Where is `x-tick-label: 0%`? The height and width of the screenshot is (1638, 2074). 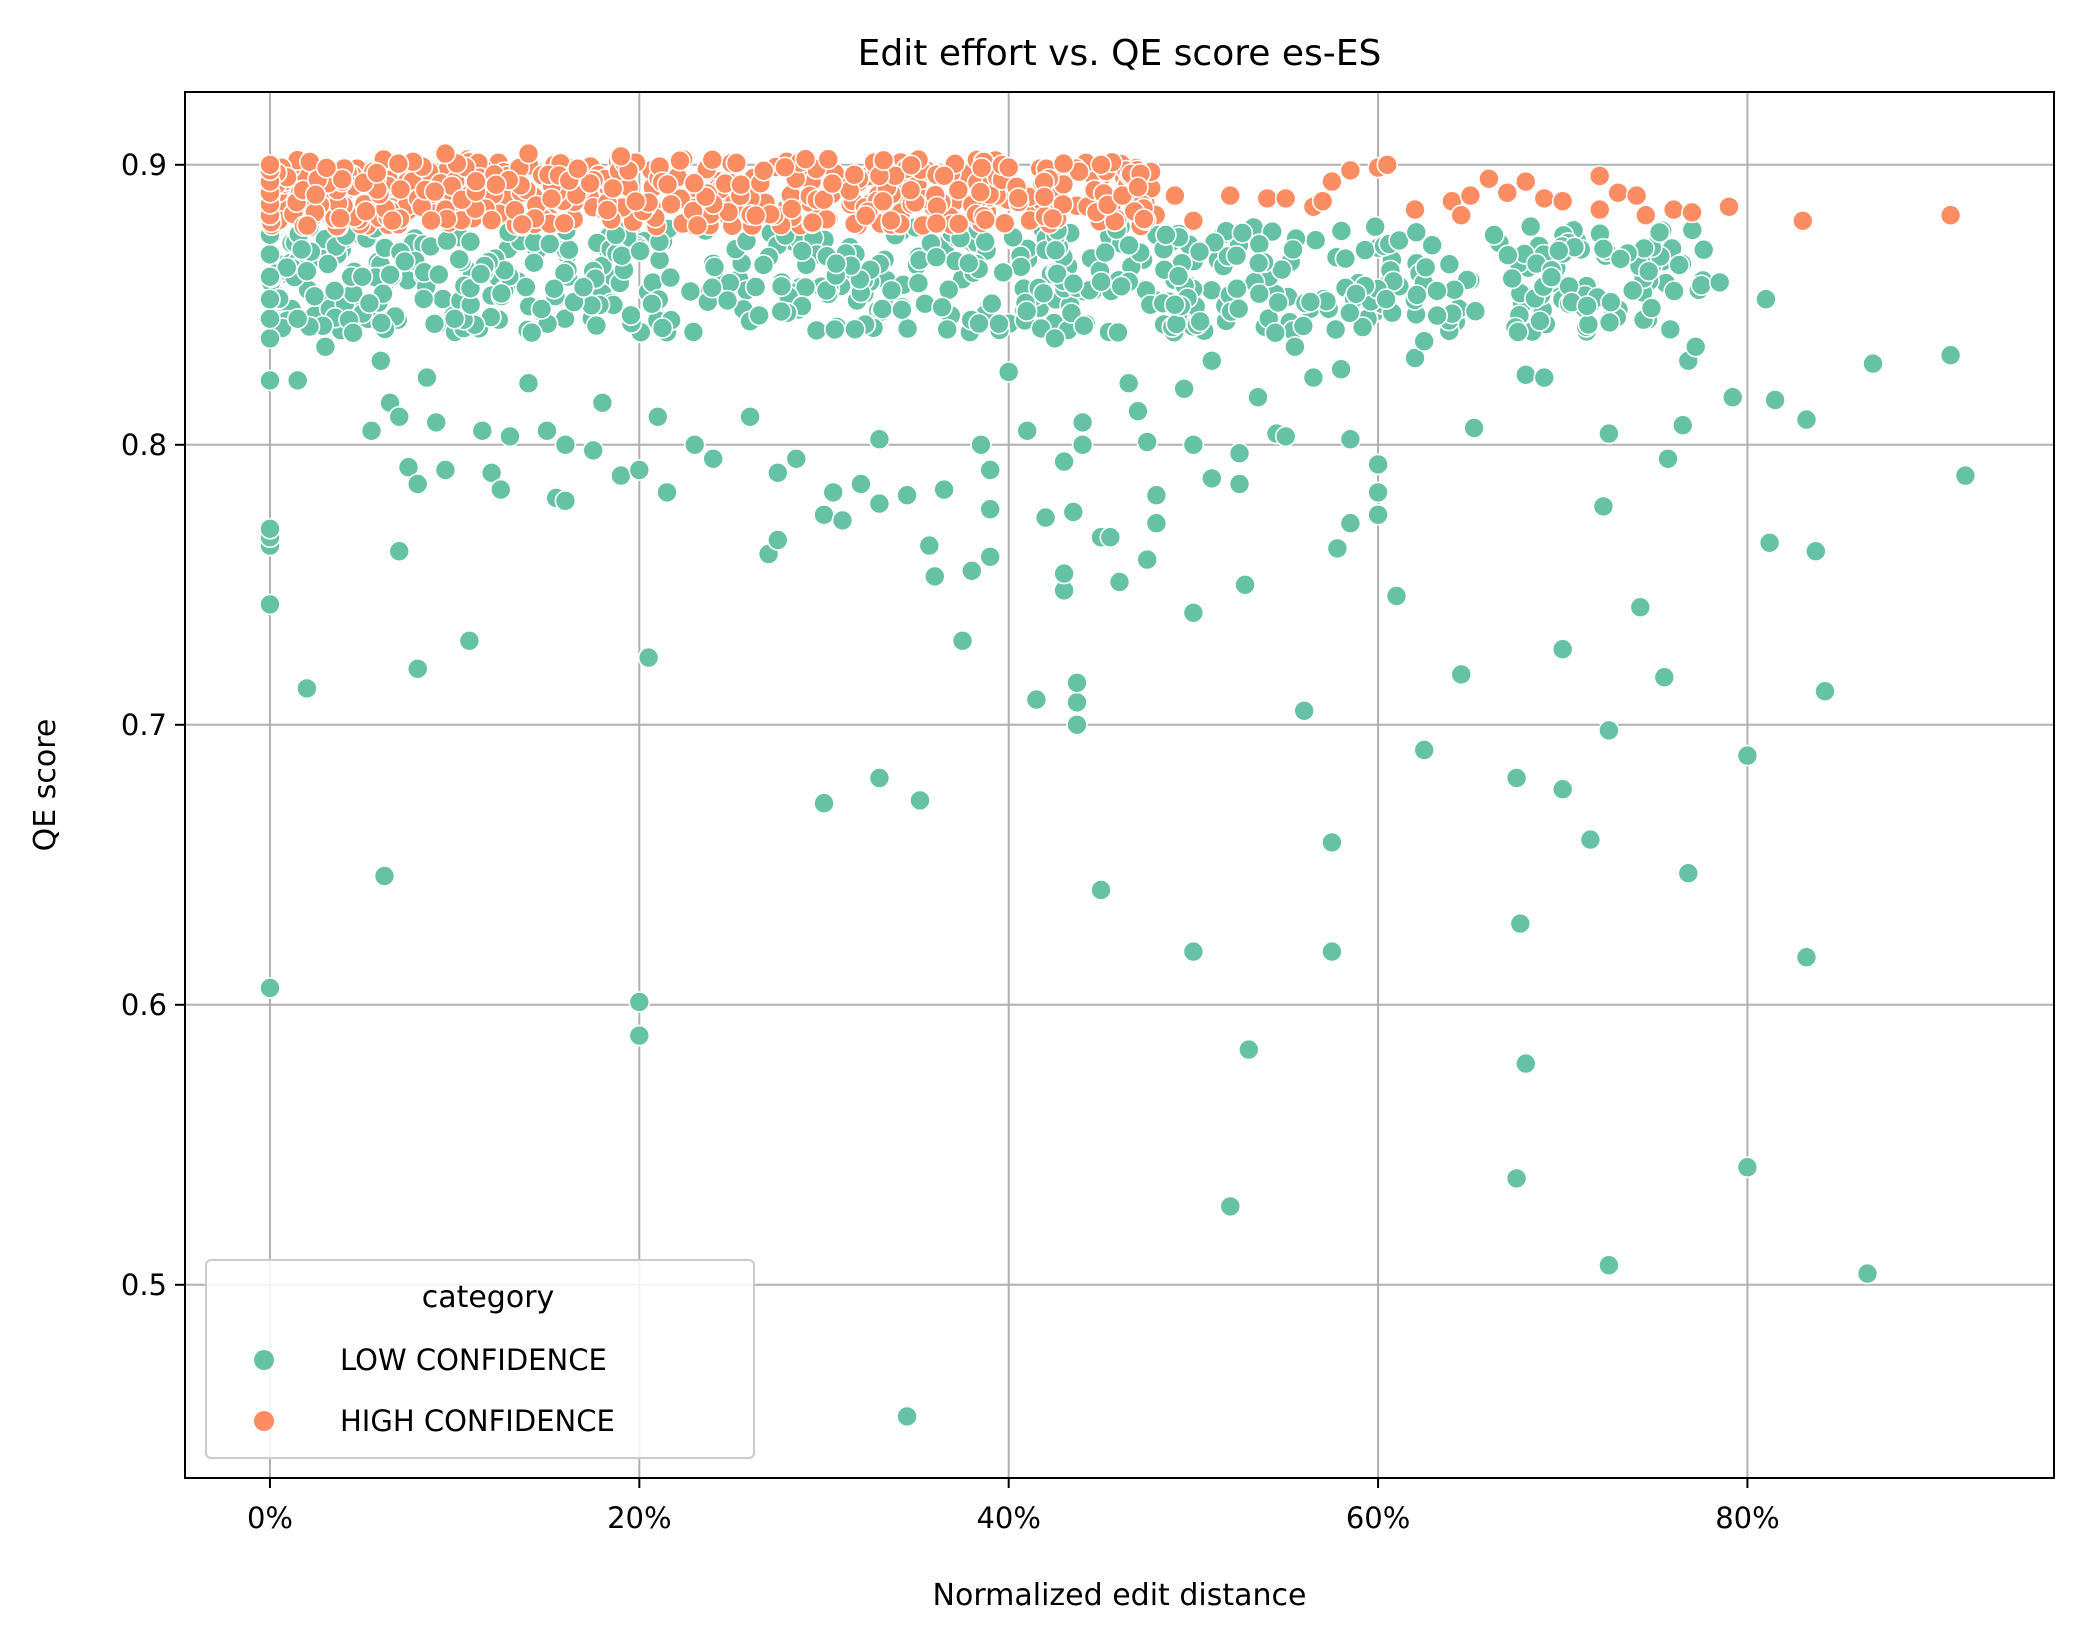
x-tick-label: 0% is located at coordinates (270, 1518).